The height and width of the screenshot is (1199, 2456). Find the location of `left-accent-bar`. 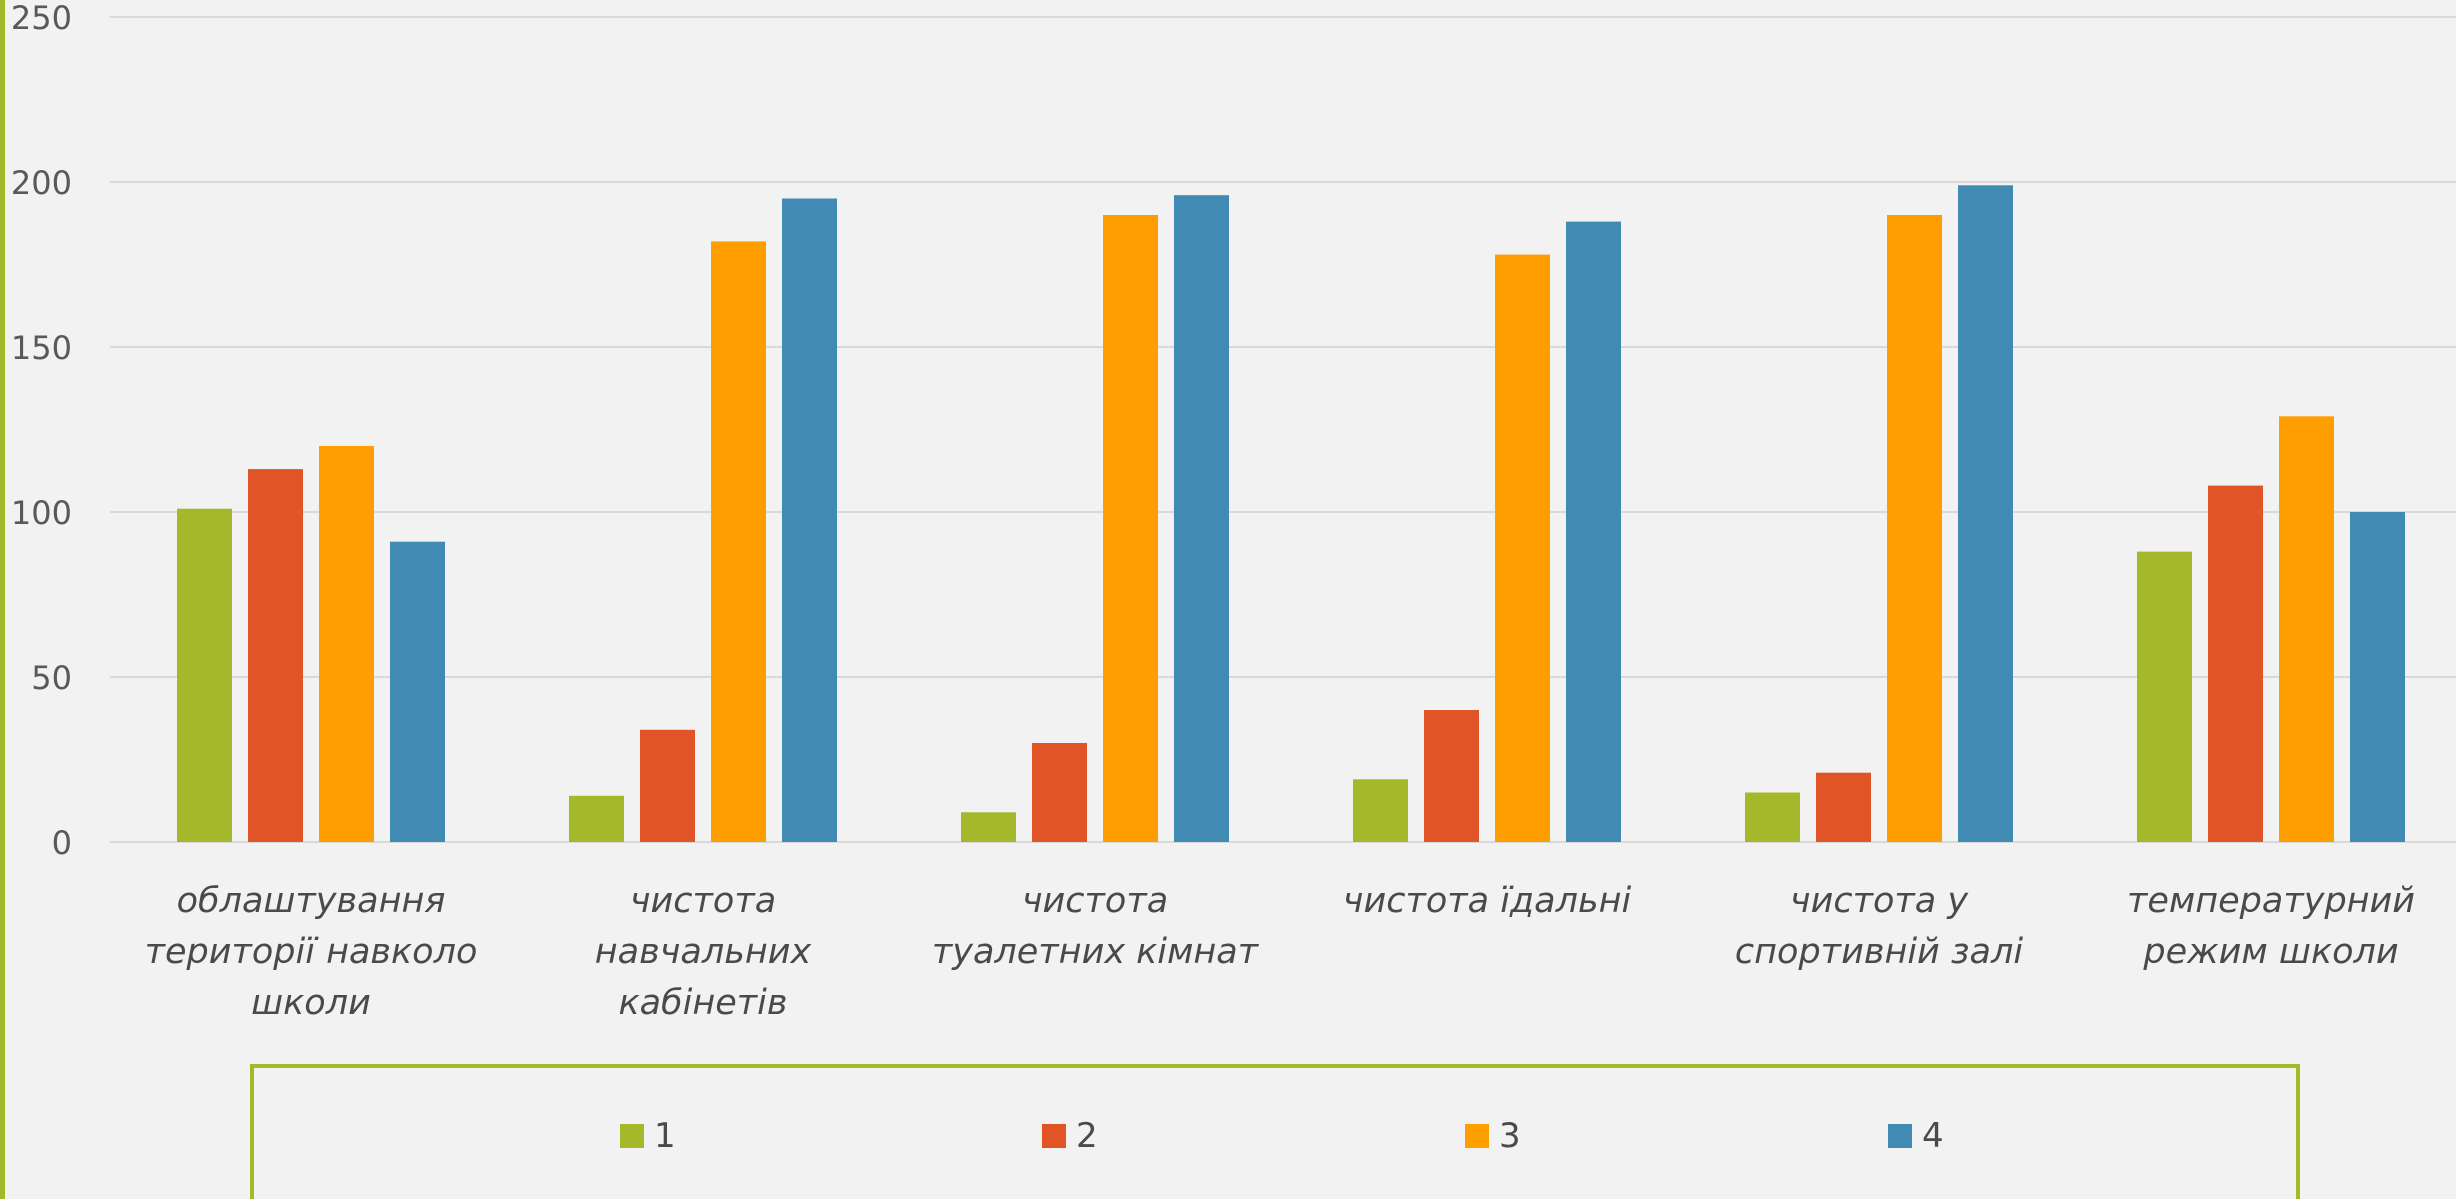

left-accent-bar is located at coordinates (2, 599).